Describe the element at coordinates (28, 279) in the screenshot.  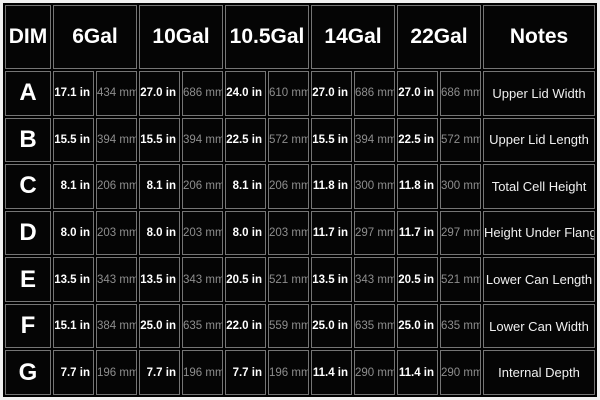
I see `dim-letter: E` at that location.